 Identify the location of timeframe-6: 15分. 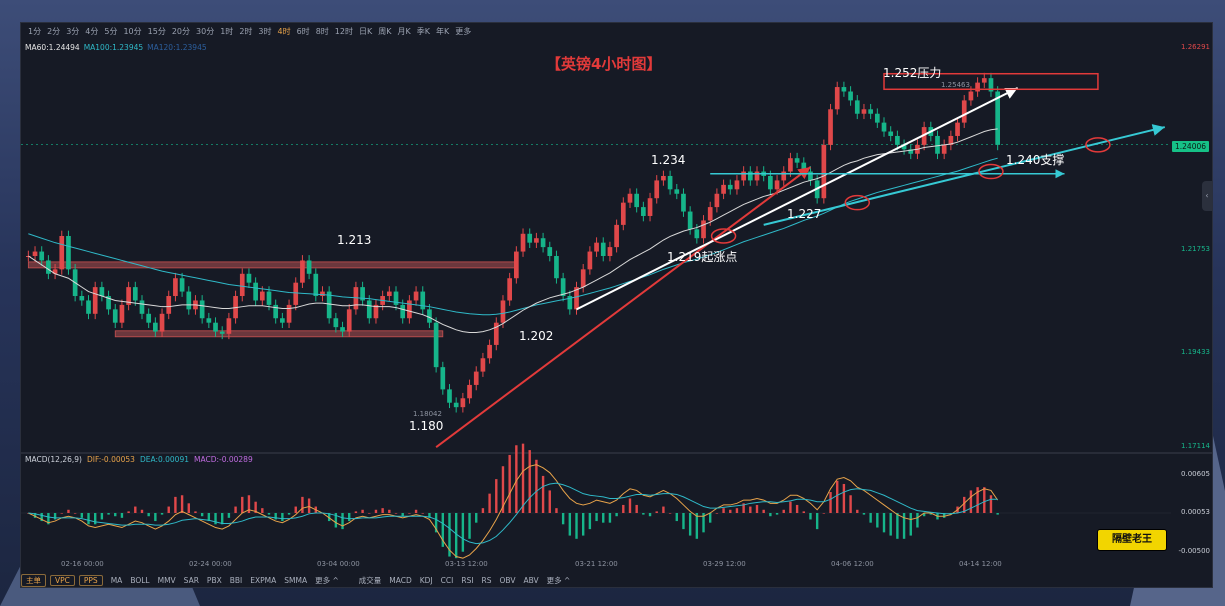
(156, 31).